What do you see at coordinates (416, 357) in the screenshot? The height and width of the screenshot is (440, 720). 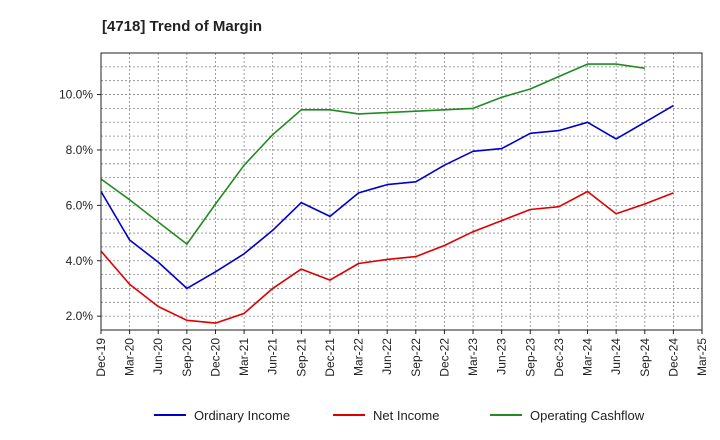 I see `x-tick-label: Sep-22` at bounding box center [416, 357].